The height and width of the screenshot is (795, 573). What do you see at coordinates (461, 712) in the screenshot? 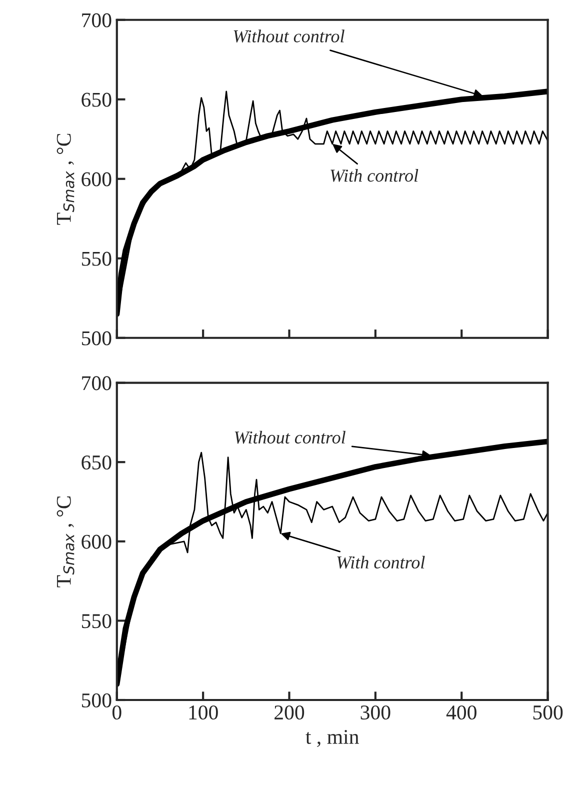
I see `x-tick-label: 400` at bounding box center [461, 712].